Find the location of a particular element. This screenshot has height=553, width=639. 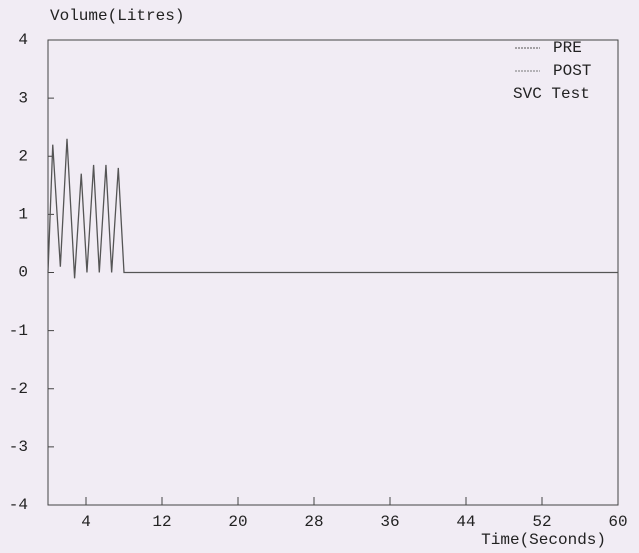

legend-label: POST is located at coordinates (572, 71).